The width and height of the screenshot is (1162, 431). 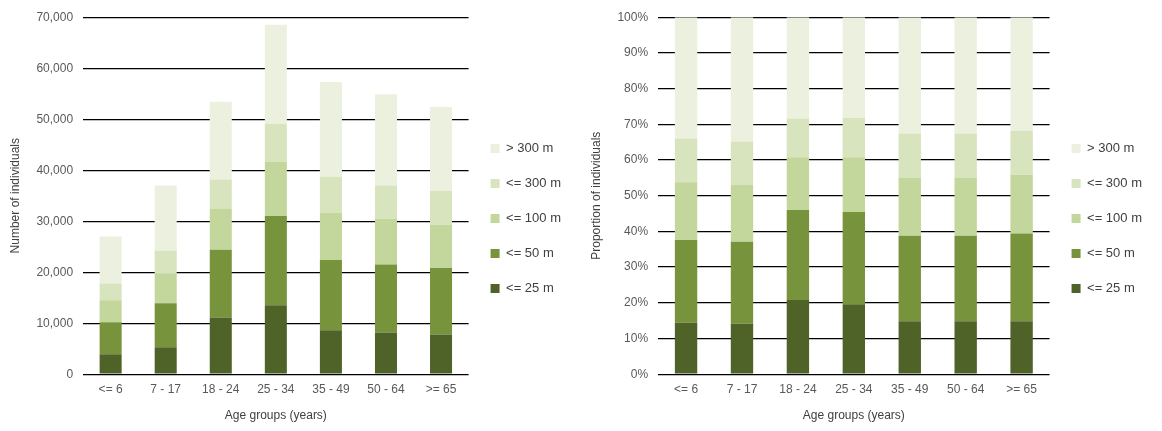 I want to click on y-axis-title: Number of individuals, so click(x=14, y=196).